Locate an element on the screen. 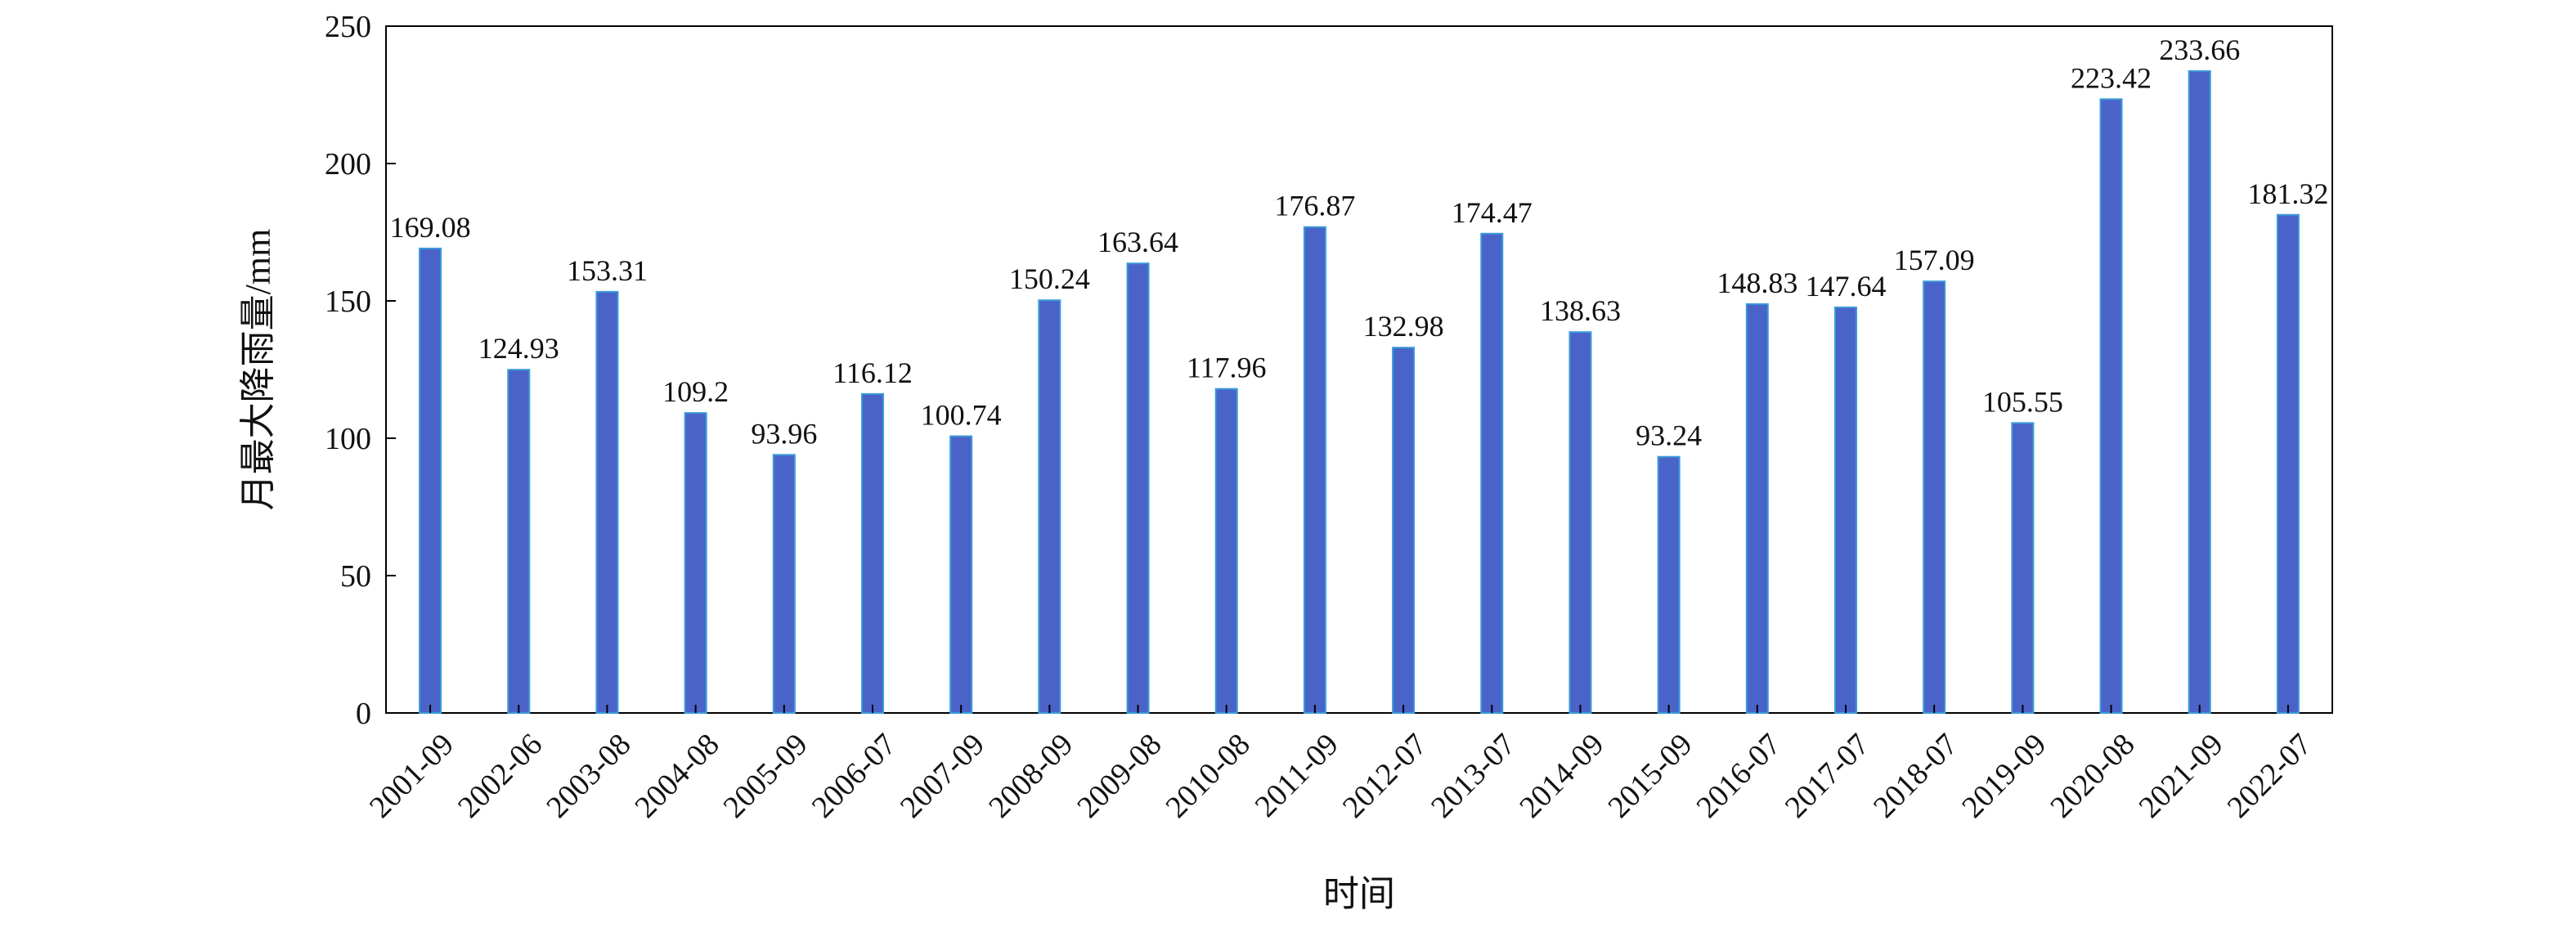  data-label: 176.87 is located at coordinates (1314, 206).